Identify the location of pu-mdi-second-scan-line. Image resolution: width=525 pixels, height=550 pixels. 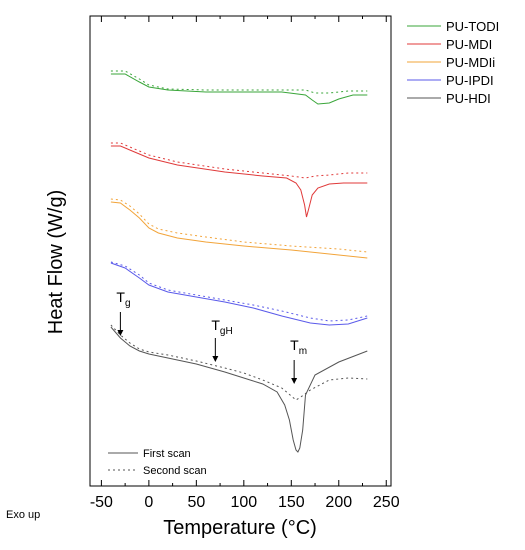
(239, 160).